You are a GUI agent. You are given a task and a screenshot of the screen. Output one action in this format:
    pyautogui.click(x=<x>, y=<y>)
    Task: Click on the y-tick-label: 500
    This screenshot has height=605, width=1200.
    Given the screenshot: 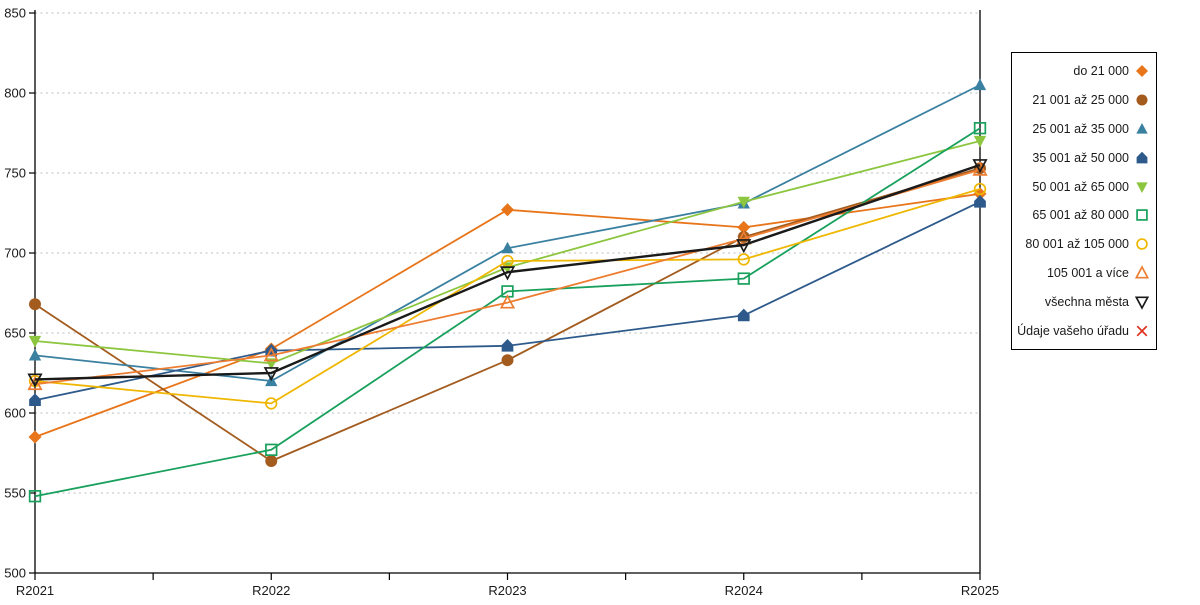 What is the action you would take?
    pyautogui.click(x=15, y=573)
    